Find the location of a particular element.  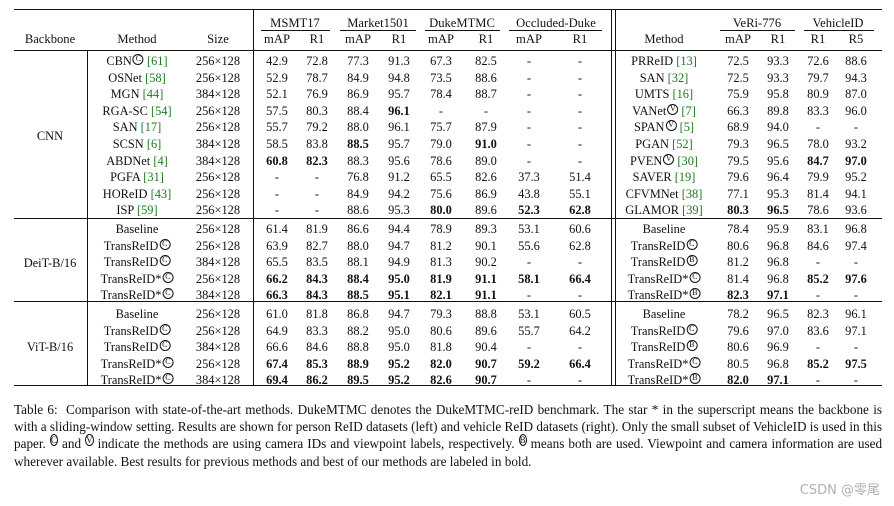

citation-link: [52] is located at coordinates (681, 144).